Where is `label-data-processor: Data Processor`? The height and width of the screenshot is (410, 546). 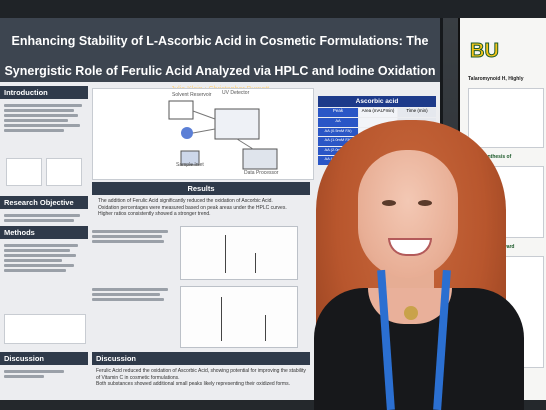 label-data-processor: Data Processor is located at coordinates (261, 173).